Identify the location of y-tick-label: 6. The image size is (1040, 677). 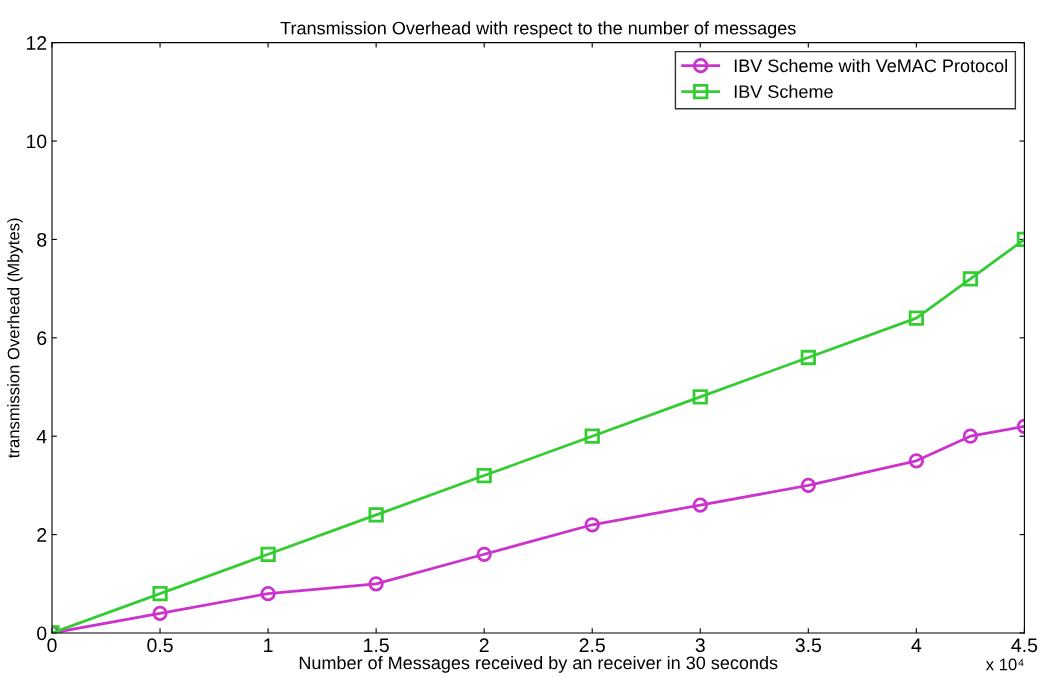
(42, 338).